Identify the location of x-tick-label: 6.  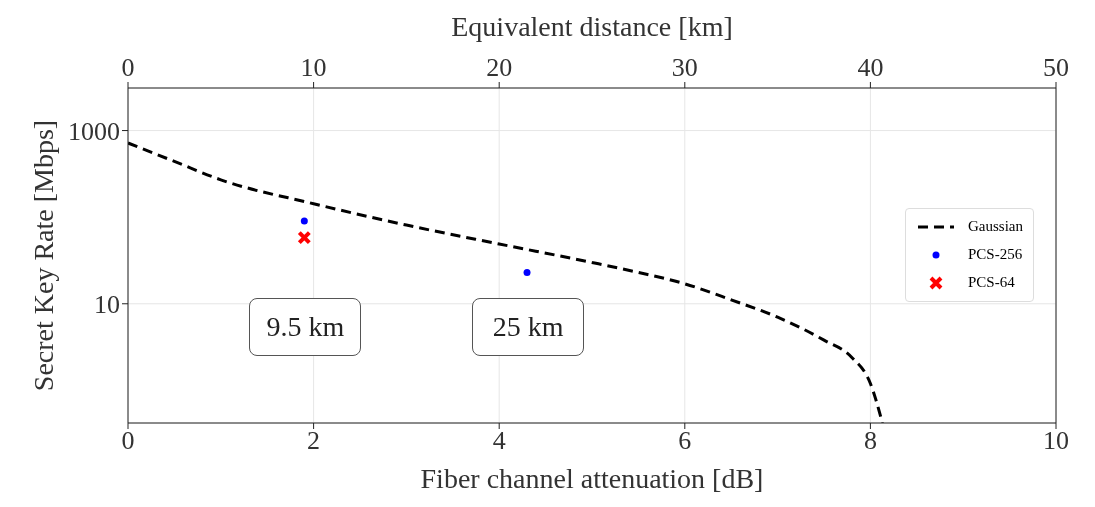
(685, 441).